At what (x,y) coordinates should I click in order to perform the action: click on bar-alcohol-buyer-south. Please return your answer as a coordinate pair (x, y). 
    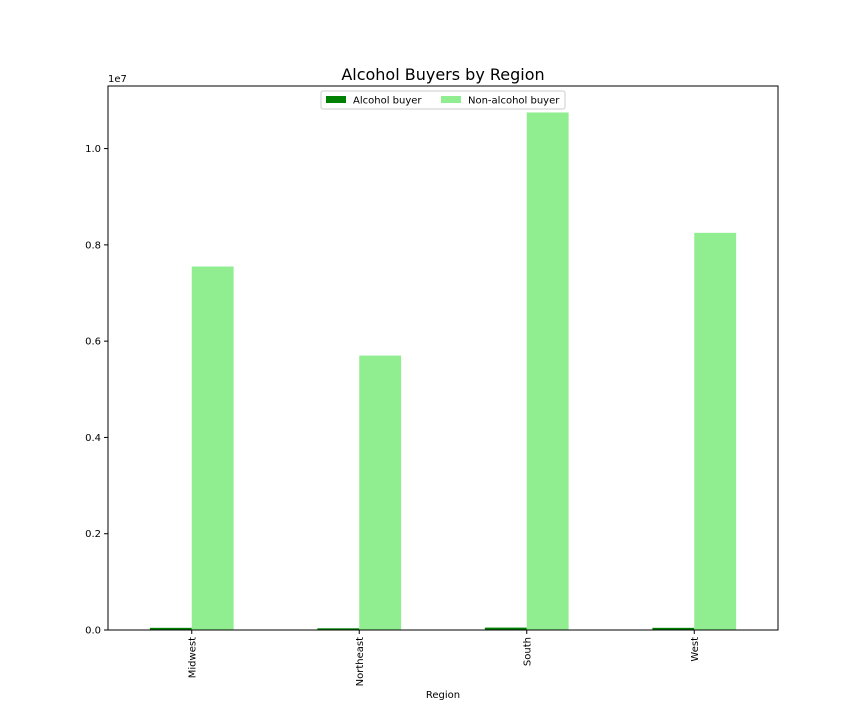
    Looking at the image, I should click on (505, 628).